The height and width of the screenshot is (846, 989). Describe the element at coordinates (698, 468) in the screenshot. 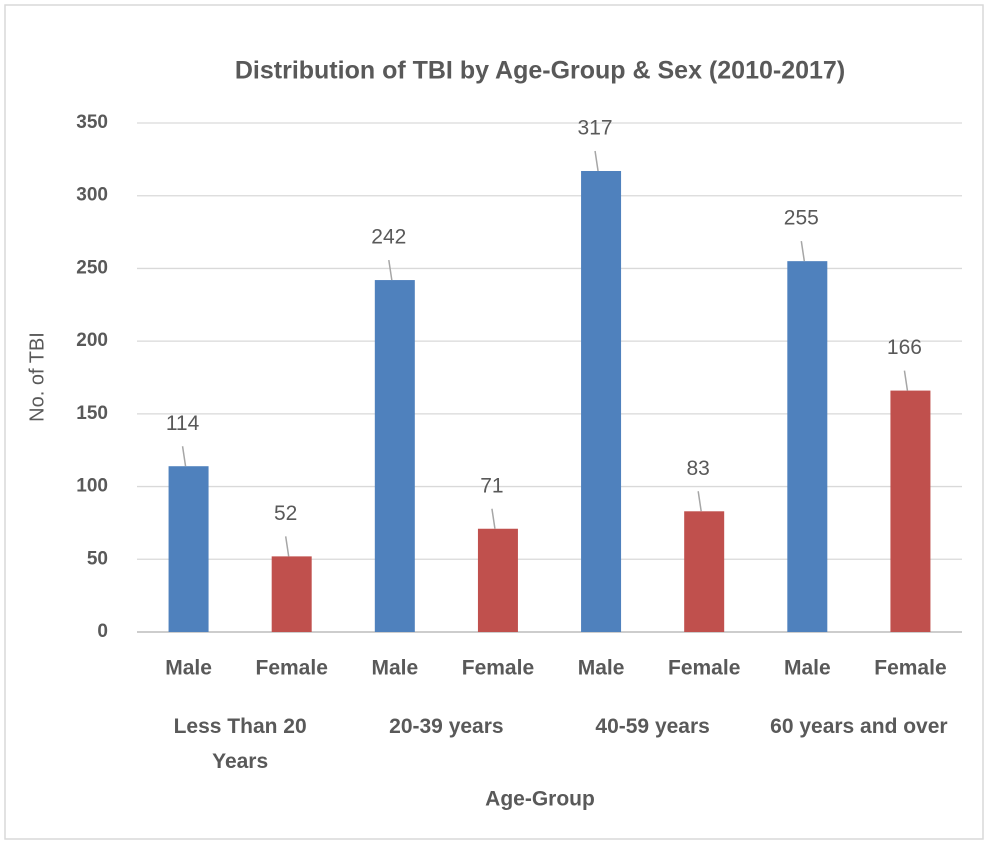

I see `data-label: 83` at that location.